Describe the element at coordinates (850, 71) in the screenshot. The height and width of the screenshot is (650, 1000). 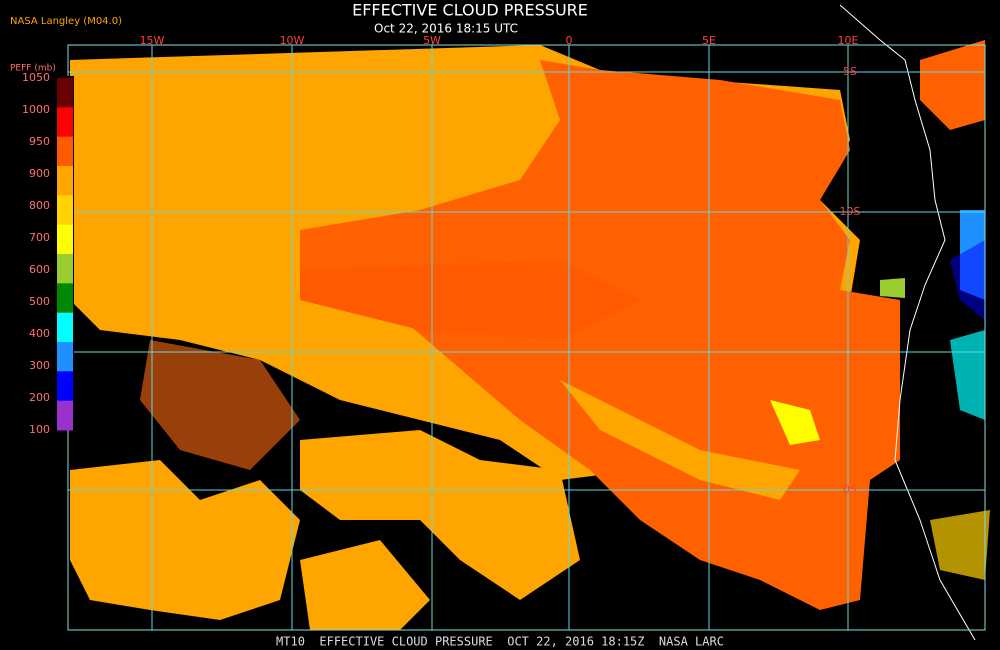
I see `latitude-label: 5S` at that location.